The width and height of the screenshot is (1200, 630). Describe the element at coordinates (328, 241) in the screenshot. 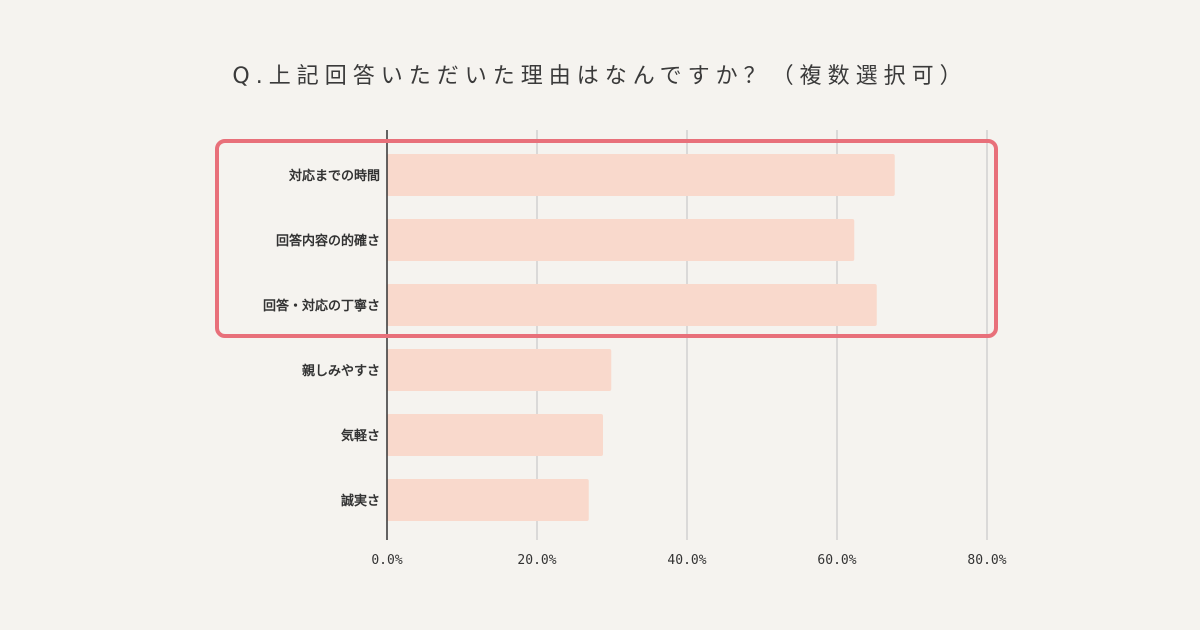

I see `category-label: 回答内容の的確さ` at that location.